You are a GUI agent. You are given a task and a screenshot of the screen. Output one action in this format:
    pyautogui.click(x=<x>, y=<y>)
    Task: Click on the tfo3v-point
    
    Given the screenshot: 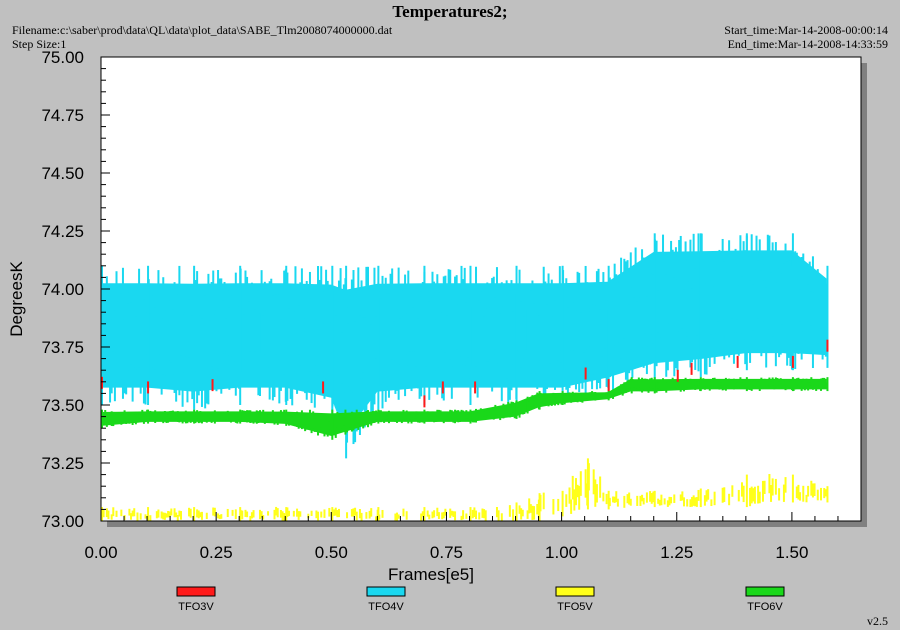 What is the action you would take?
    pyautogui.click(x=827, y=345)
    